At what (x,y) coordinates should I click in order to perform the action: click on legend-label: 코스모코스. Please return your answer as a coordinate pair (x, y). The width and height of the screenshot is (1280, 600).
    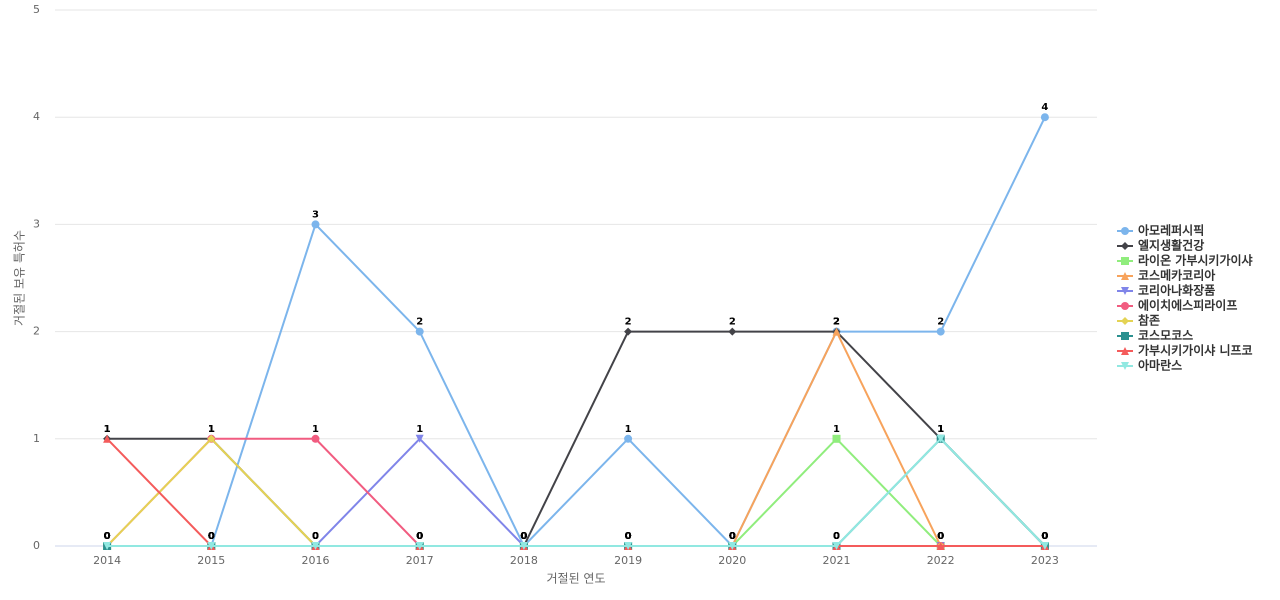
    Looking at the image, I should click on (1165, 336).